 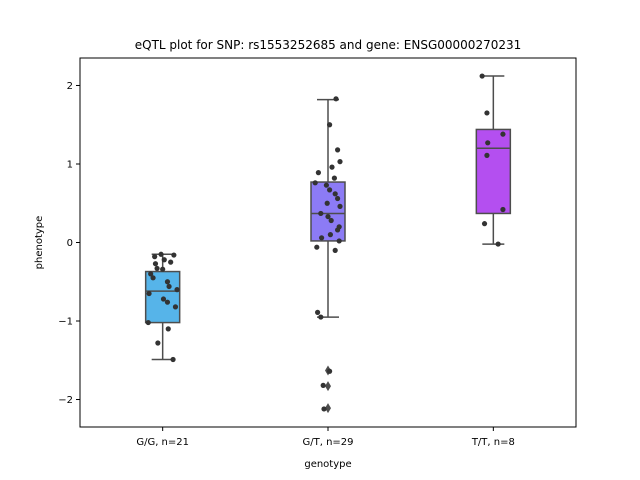 I want to click on x-axis: G/G, n=21 G/T, n=29 T/T, n=8, so click(x=325, y=437).